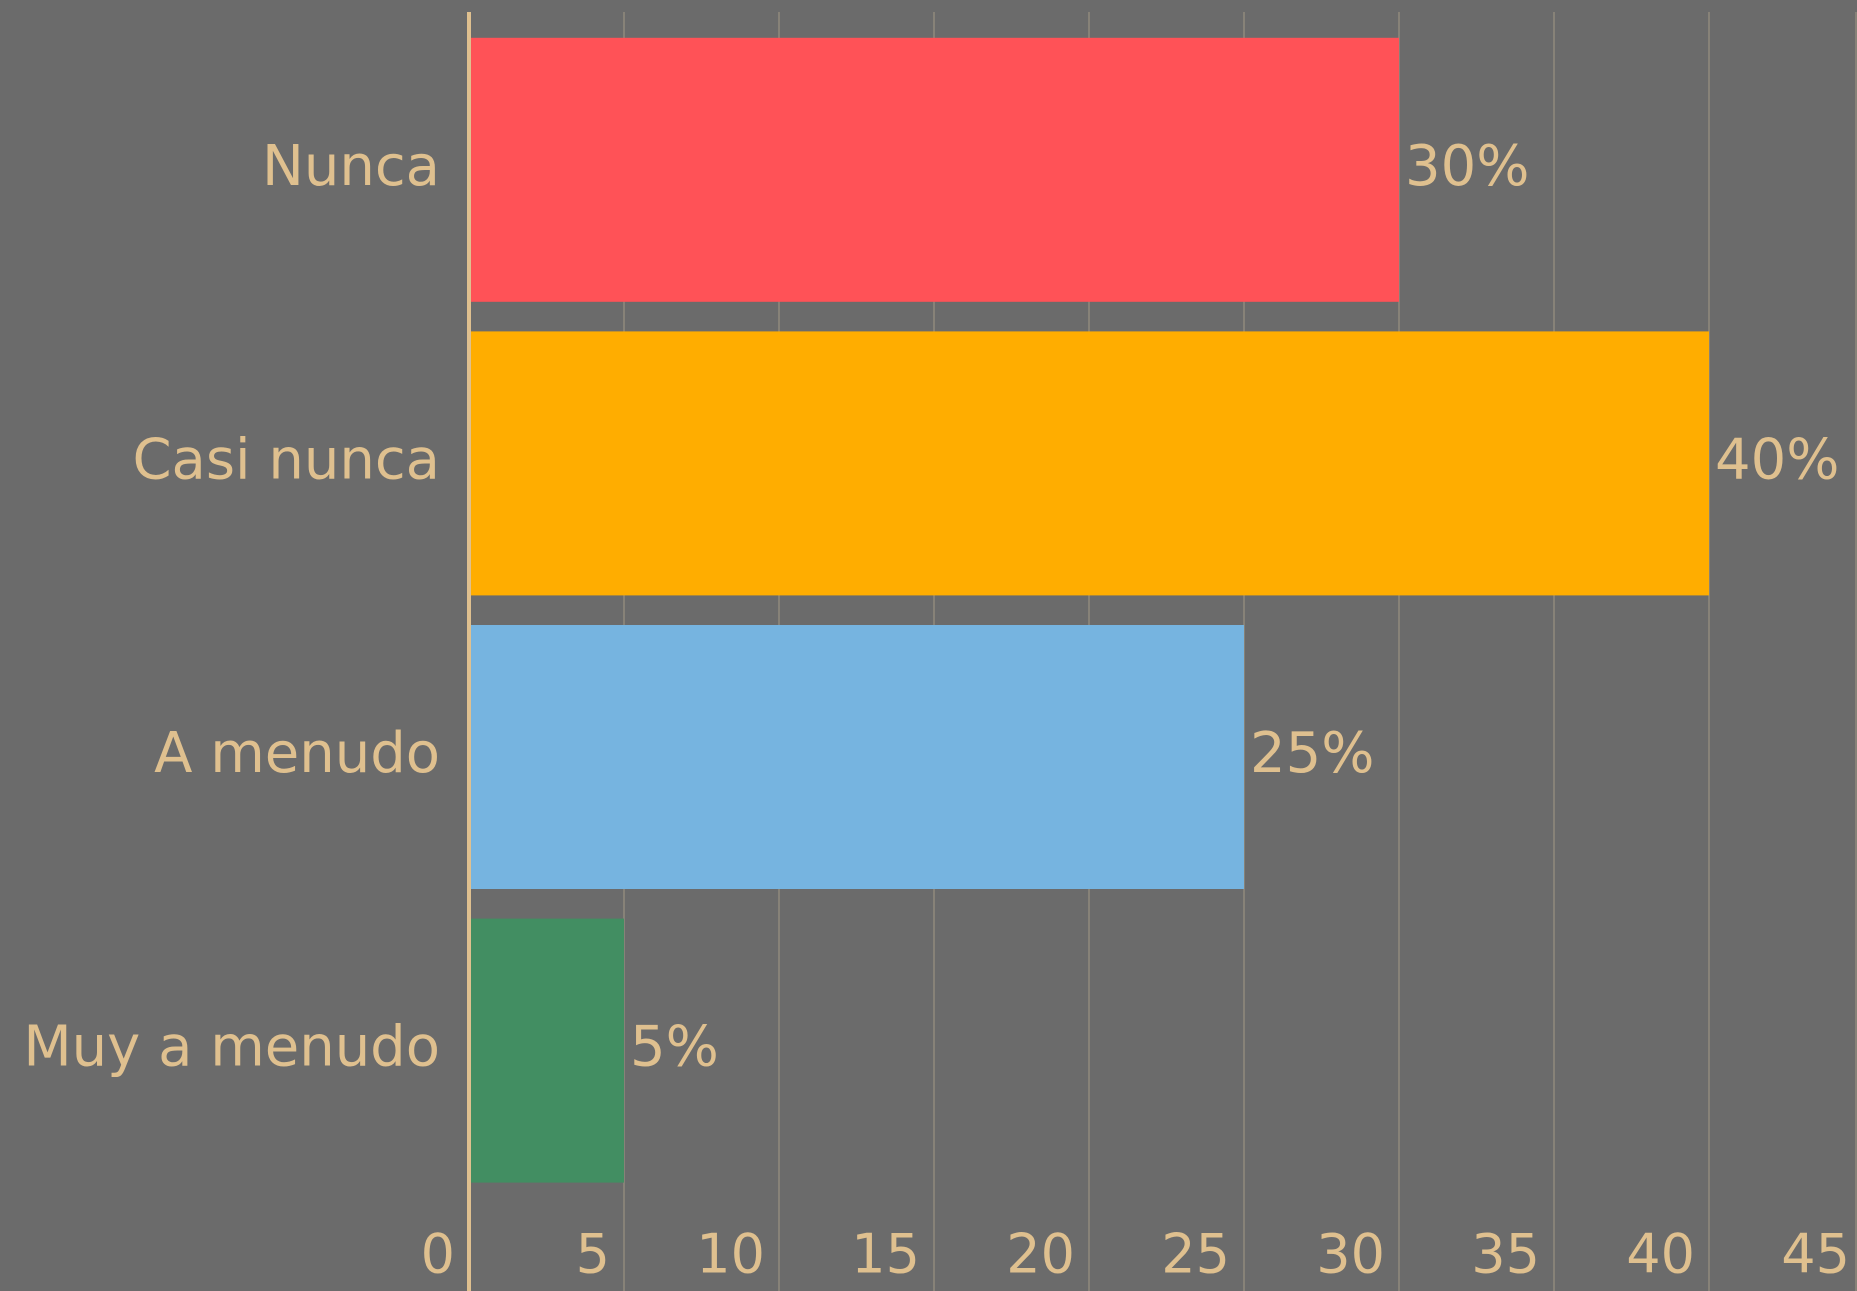 The width and height of the screenshot is (1857, 1291). What do you see at coordinates (351, 166) in the screenshot?
I see `category-label: Nunca` at bounding box center [351, 166].